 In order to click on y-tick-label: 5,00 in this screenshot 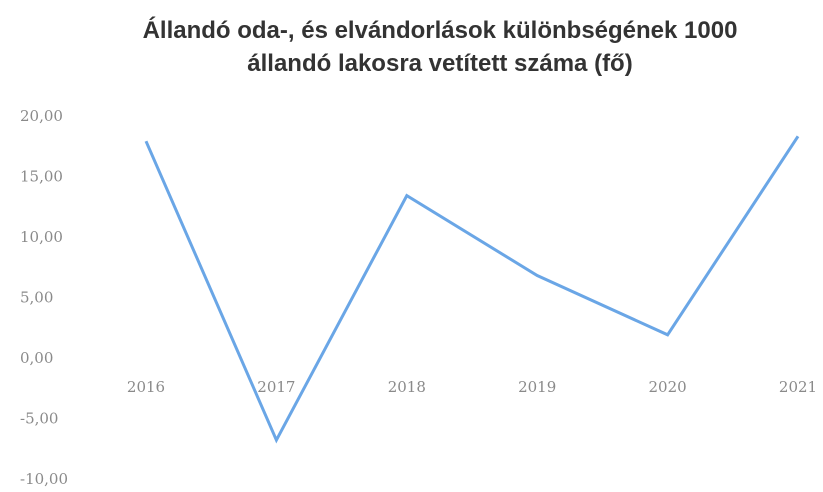, I will do `click(36, 298)`.